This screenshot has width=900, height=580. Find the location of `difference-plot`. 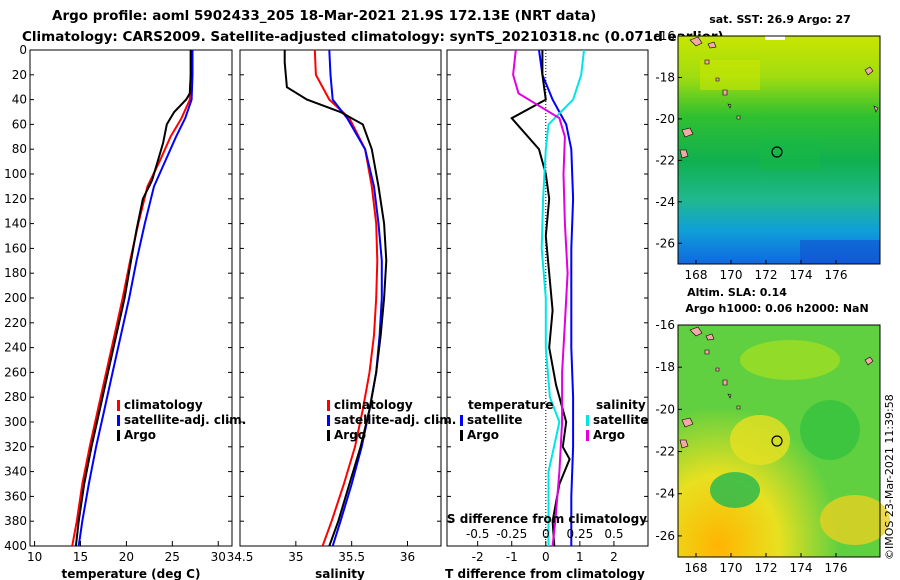

difference-plot is located at coordinates (547, 298).